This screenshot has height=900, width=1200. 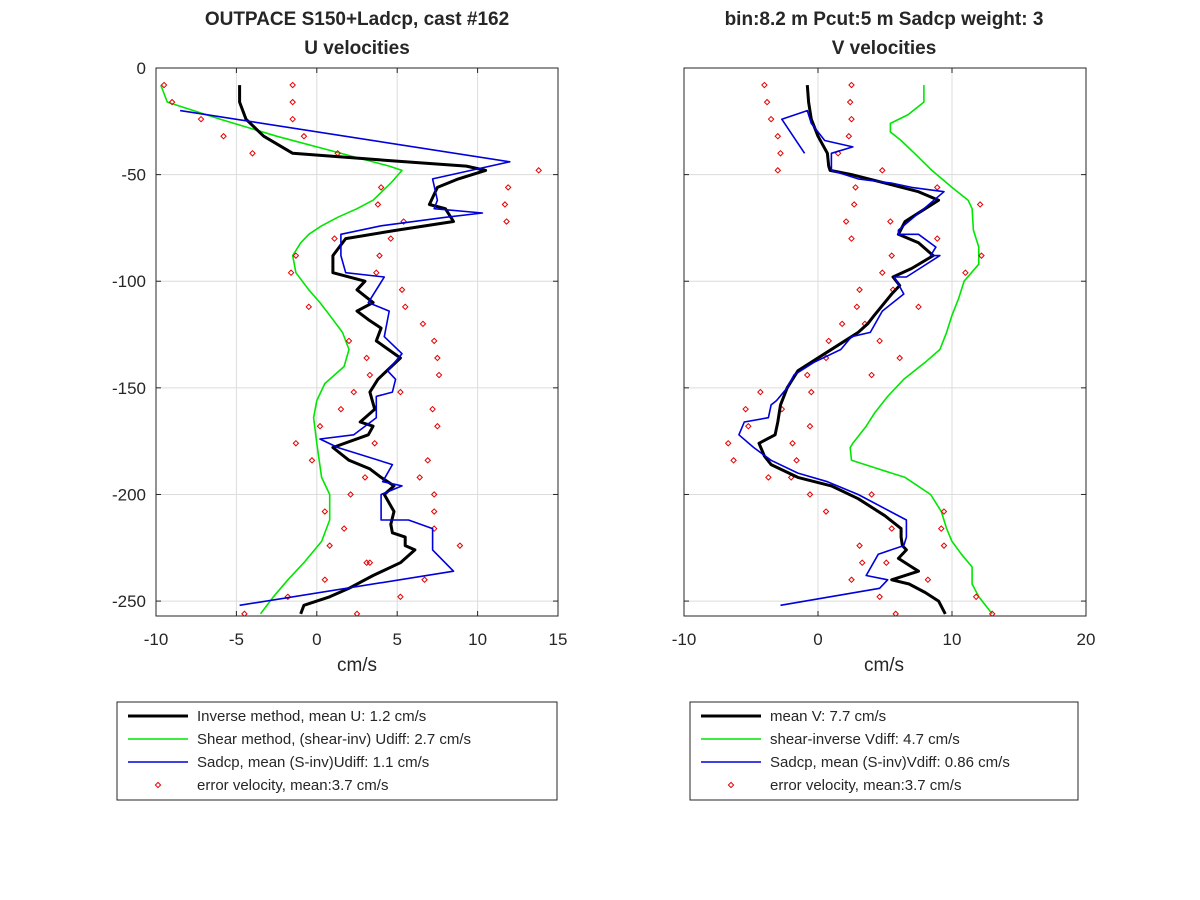 I want to click on v-error-velocity-markers, so click(x=860, y=348).